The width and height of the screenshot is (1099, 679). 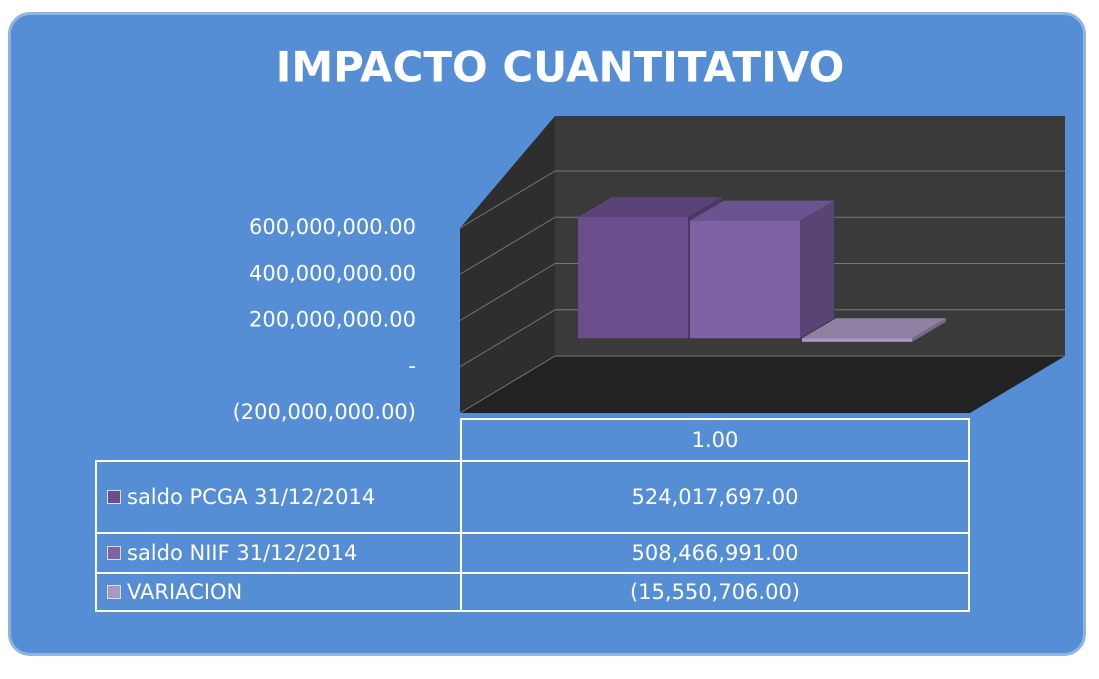 I want to click on y-tick-label: (200,000,000.00), so click(x=324, y=412).